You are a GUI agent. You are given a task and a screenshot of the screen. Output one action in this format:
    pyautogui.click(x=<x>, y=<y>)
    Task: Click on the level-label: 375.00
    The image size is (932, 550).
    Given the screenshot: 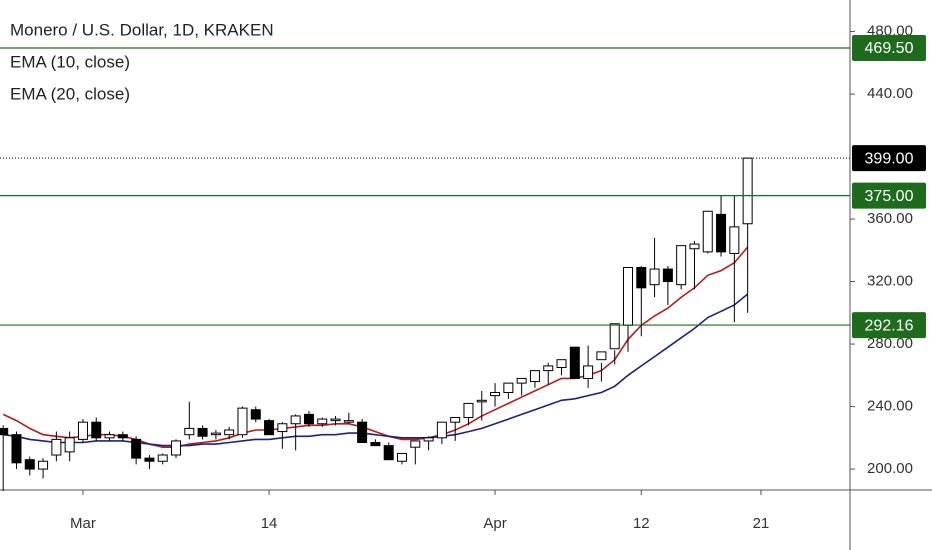 What is the action you would take?
    pyautogui.click(x=889, y=196)
    